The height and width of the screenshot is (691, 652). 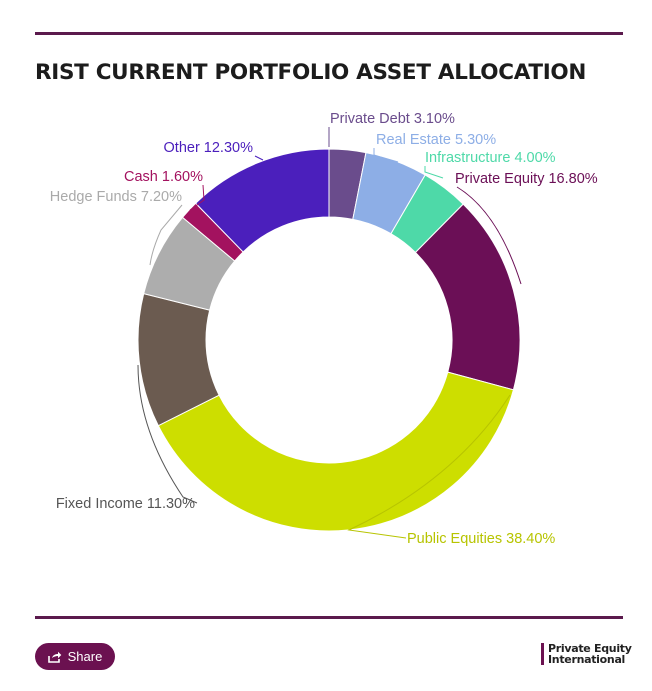 I want to click on top-rule, so click(x=329, y=33).